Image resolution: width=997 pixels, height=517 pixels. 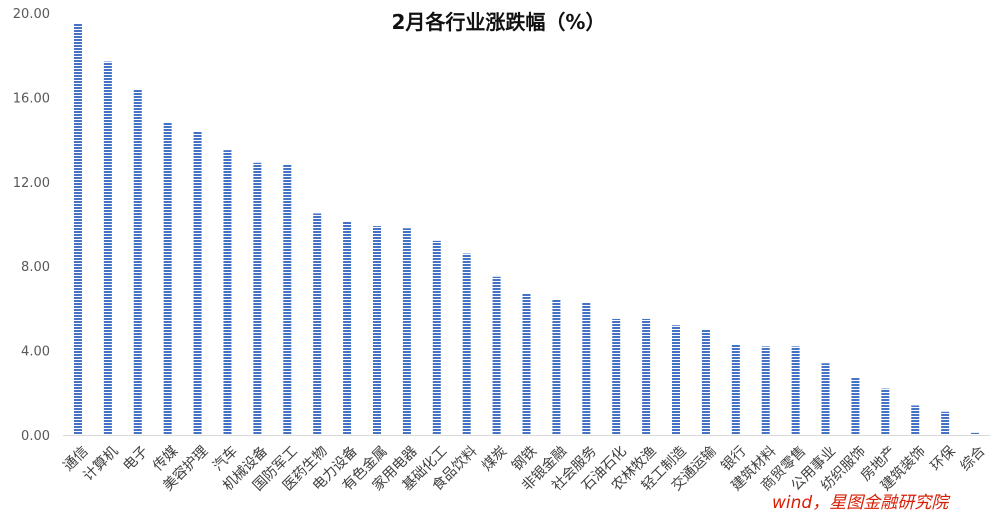 I want to click on y-tick-label: 8.00, so click(x=35, y=267).